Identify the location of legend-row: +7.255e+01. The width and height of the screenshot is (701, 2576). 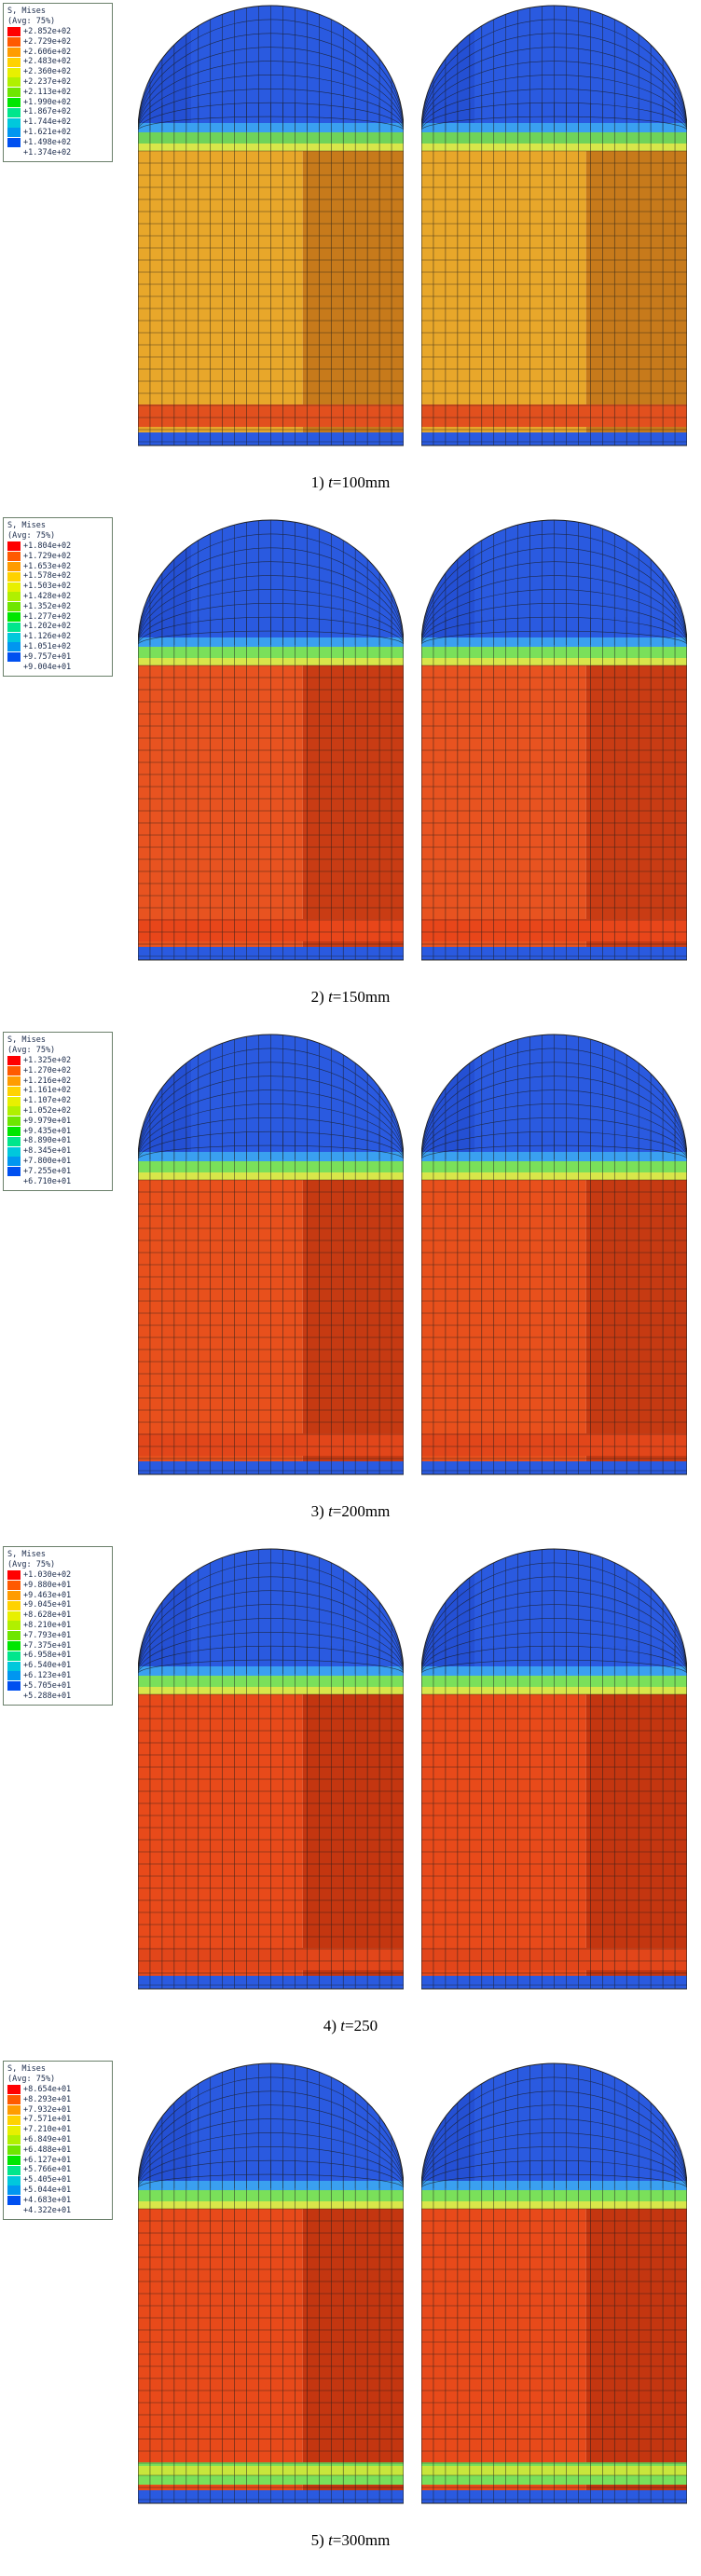
(57, 1172).